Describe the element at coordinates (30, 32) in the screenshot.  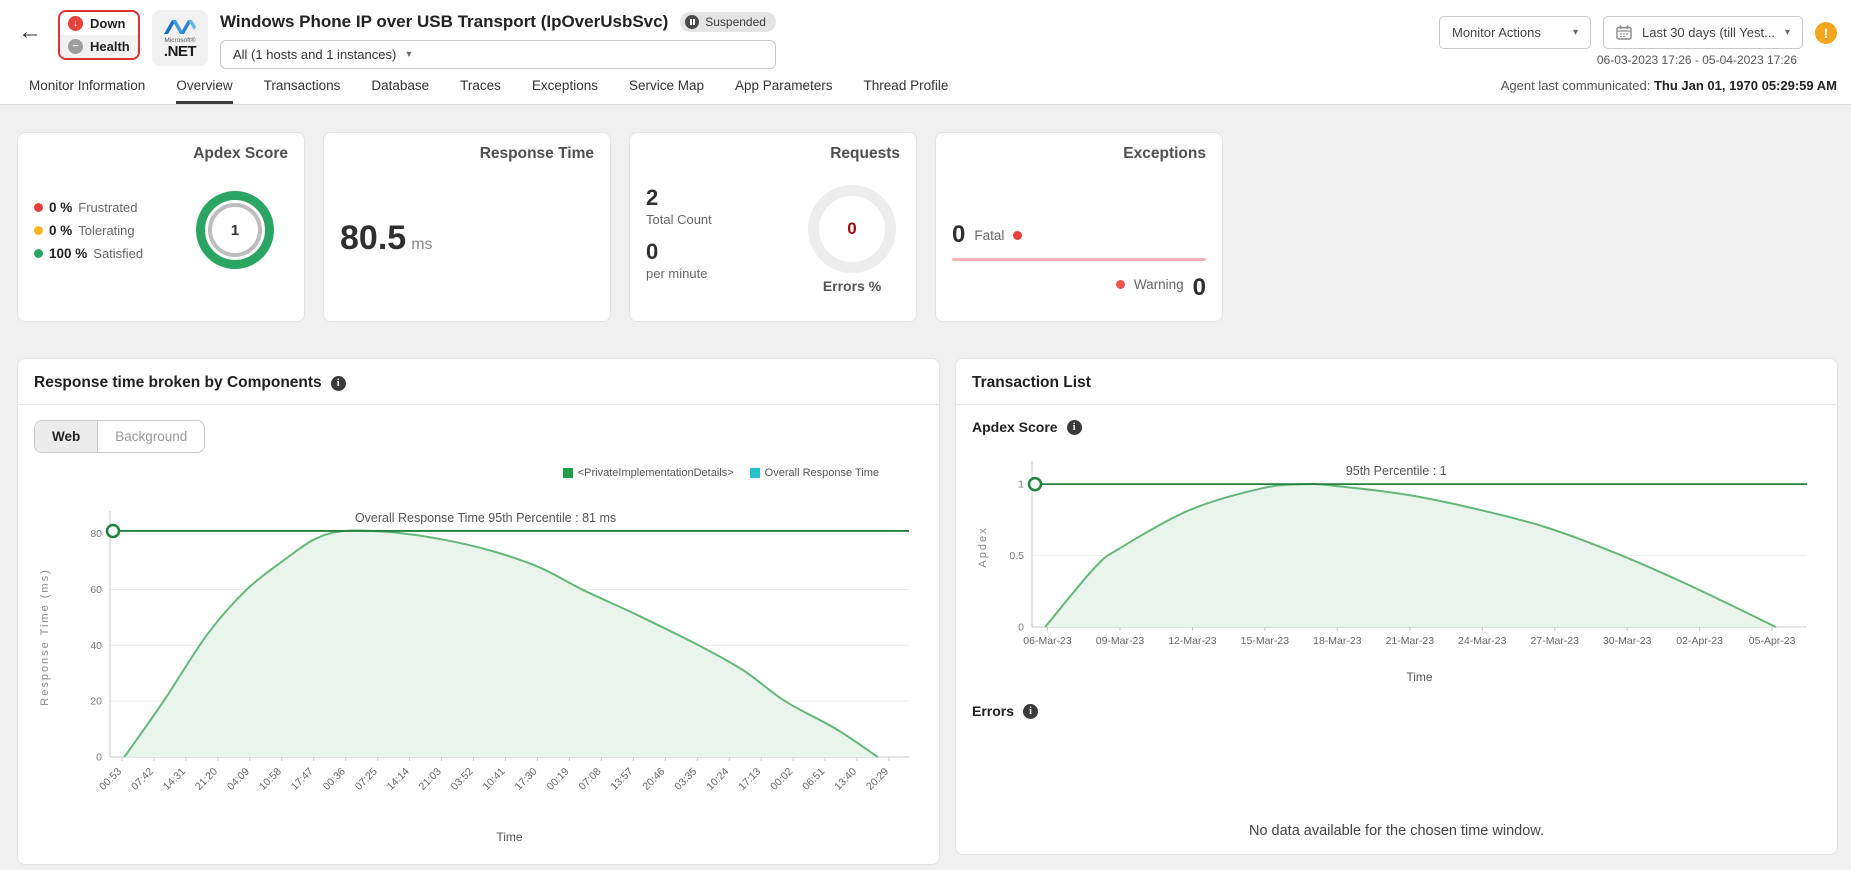
I see `back-button: ←` at that location.